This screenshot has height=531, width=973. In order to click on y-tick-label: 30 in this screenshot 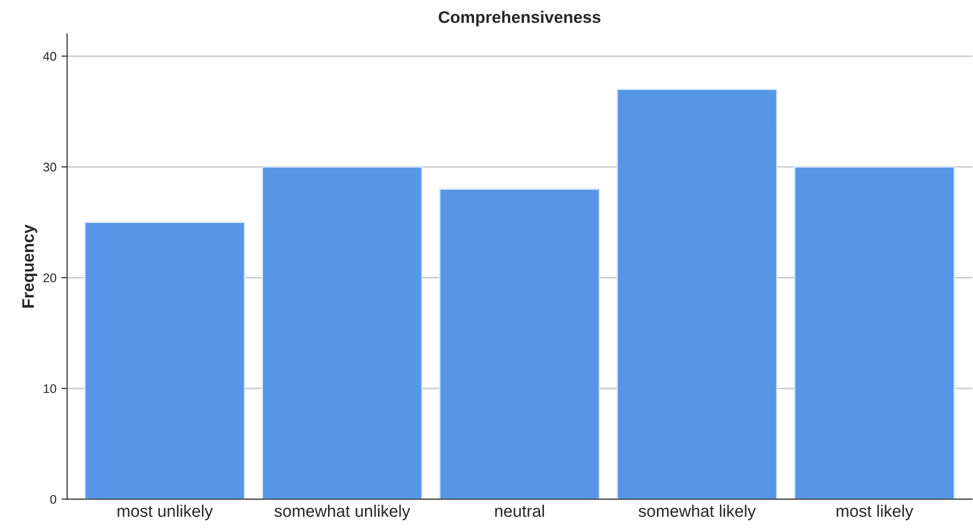, I will do `click(49, 167)`.